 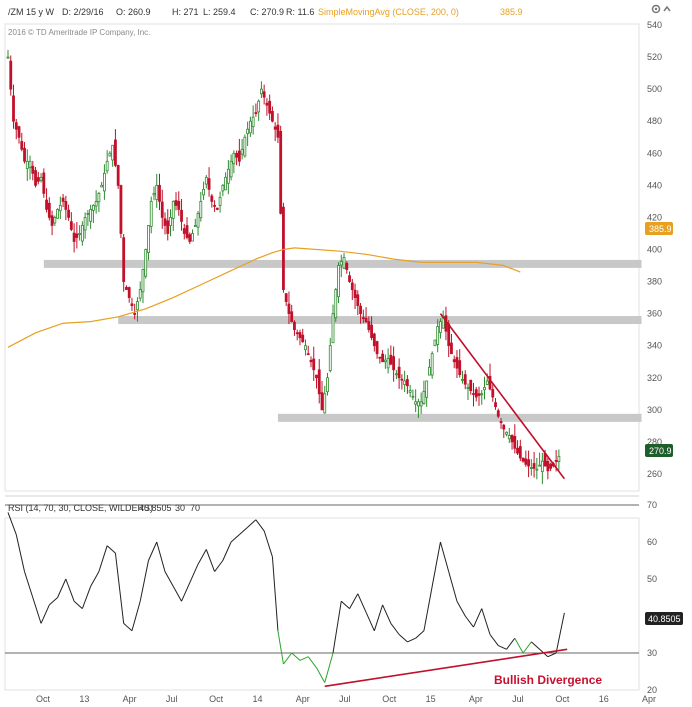 What do you see at coordinates (80, 508) in the screenshot?
I see `rsi-study-label: RSI (14, 70, 30, CLOSE, WILDERS)` at bounding box center [80, 508].